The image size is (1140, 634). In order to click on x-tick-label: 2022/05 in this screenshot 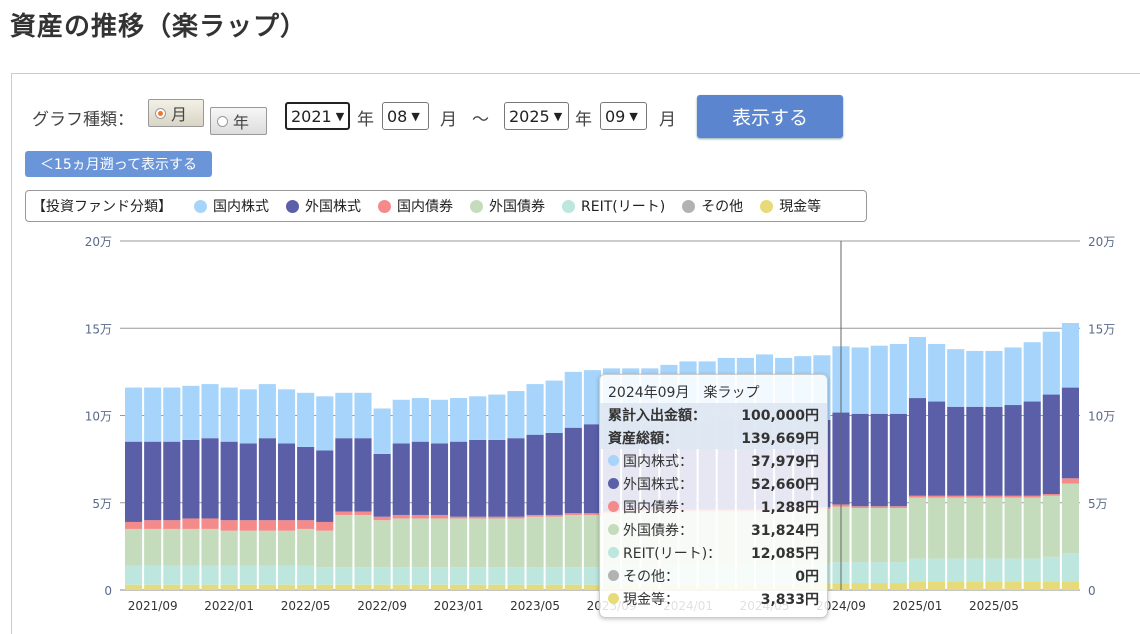, I will do `click(306, 606)`.